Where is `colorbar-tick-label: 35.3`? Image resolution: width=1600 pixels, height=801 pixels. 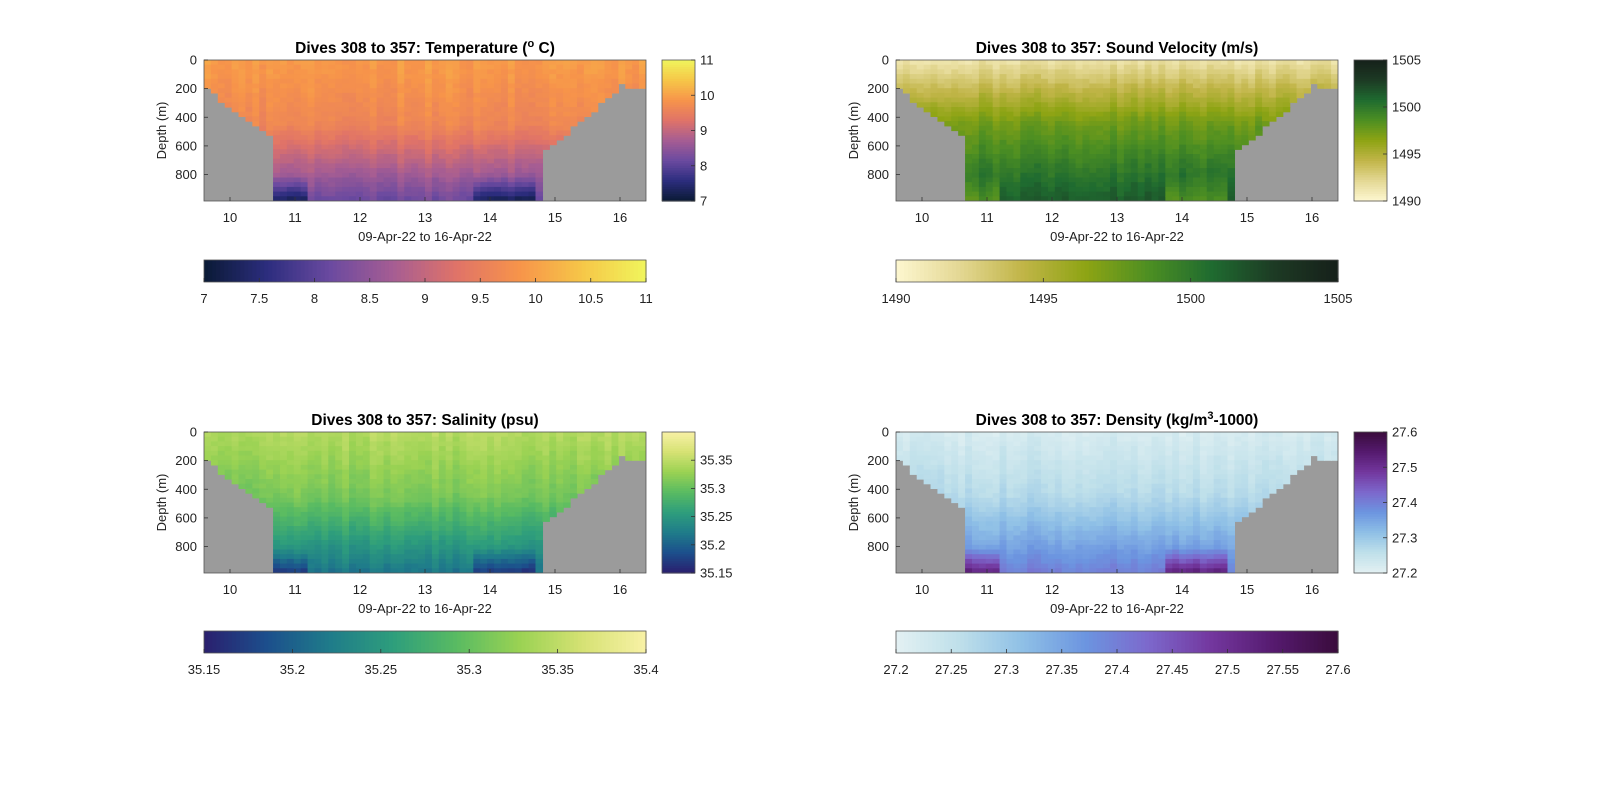
colorbar-tick-label: 35.3 is located at coordinates (712, 488).